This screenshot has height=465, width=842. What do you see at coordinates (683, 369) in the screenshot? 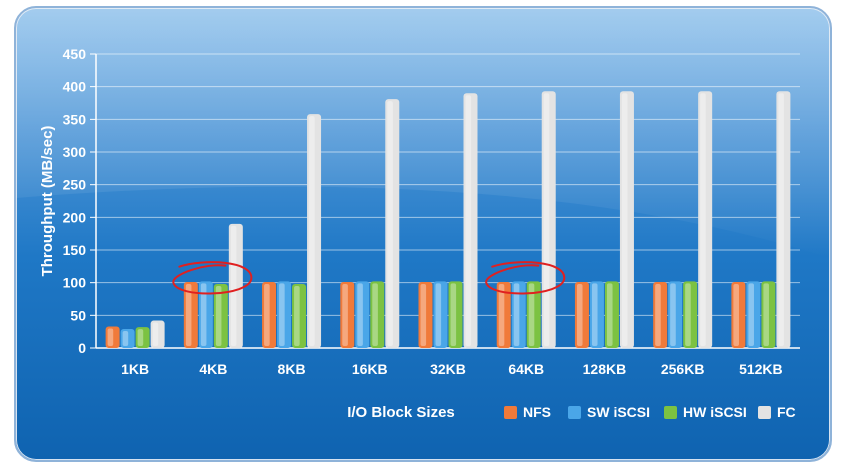
I see `x-tick-label: 256KB` at bounding box center [683, 369].